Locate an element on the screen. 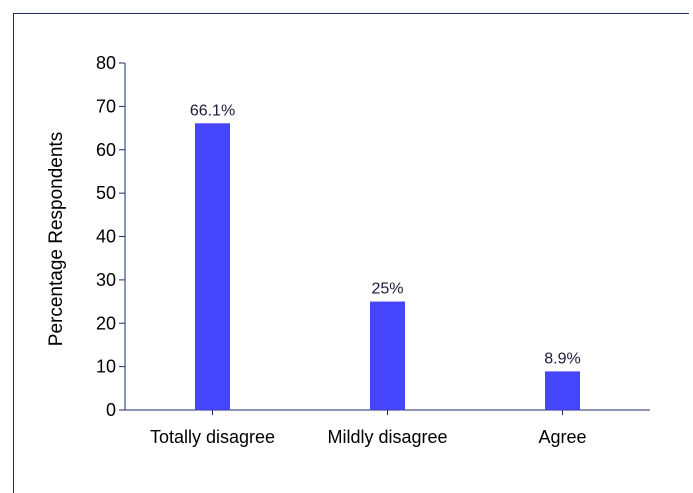 The height and width of the screenshot is (493, 693). y-tick-label: 60 is located at coordinates (106, 150).